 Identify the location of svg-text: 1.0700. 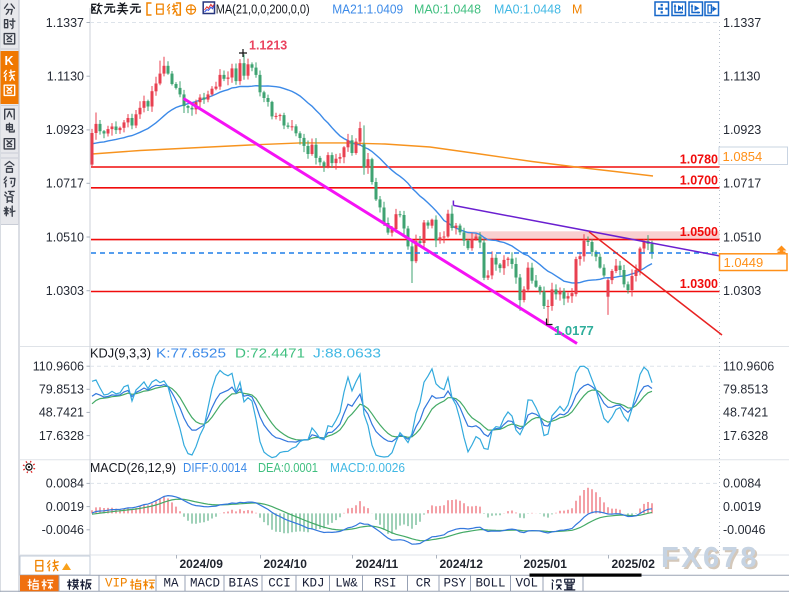
(699, 180).